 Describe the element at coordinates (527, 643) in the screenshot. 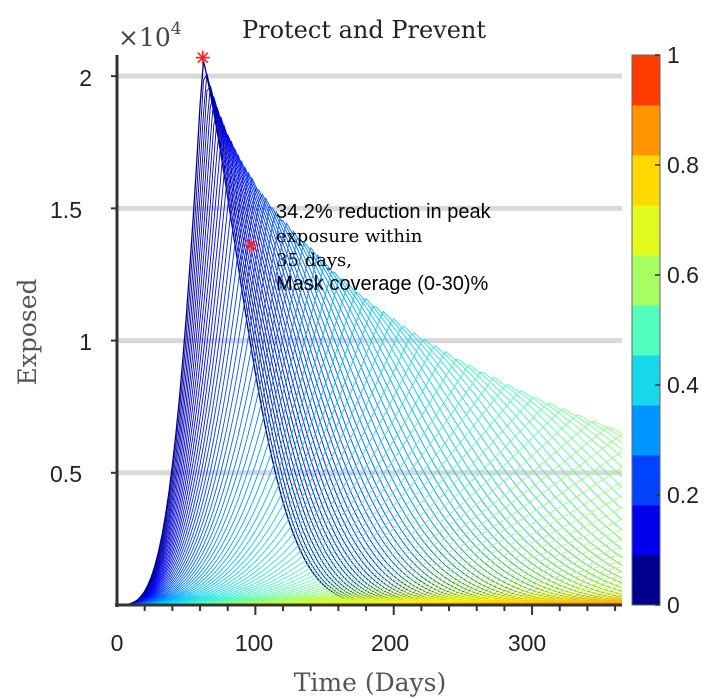

I see `x-tick-label: 300` at that location.